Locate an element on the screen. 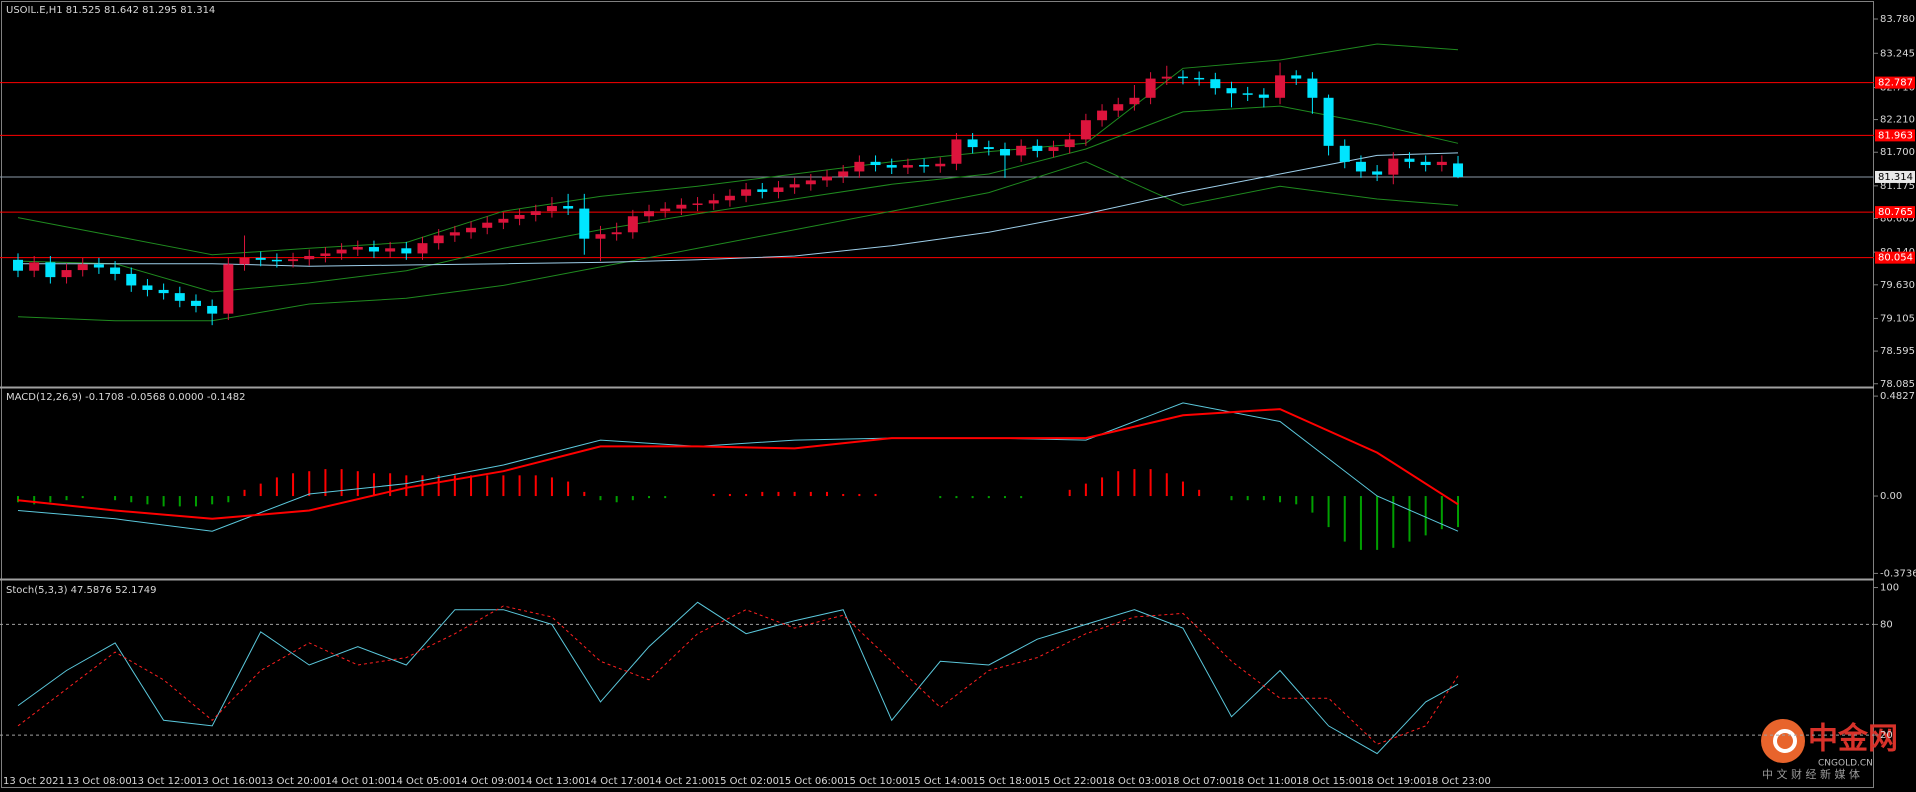  x-tick-label: 18 Oct 11:00 is located at coordinates (1264, 781).